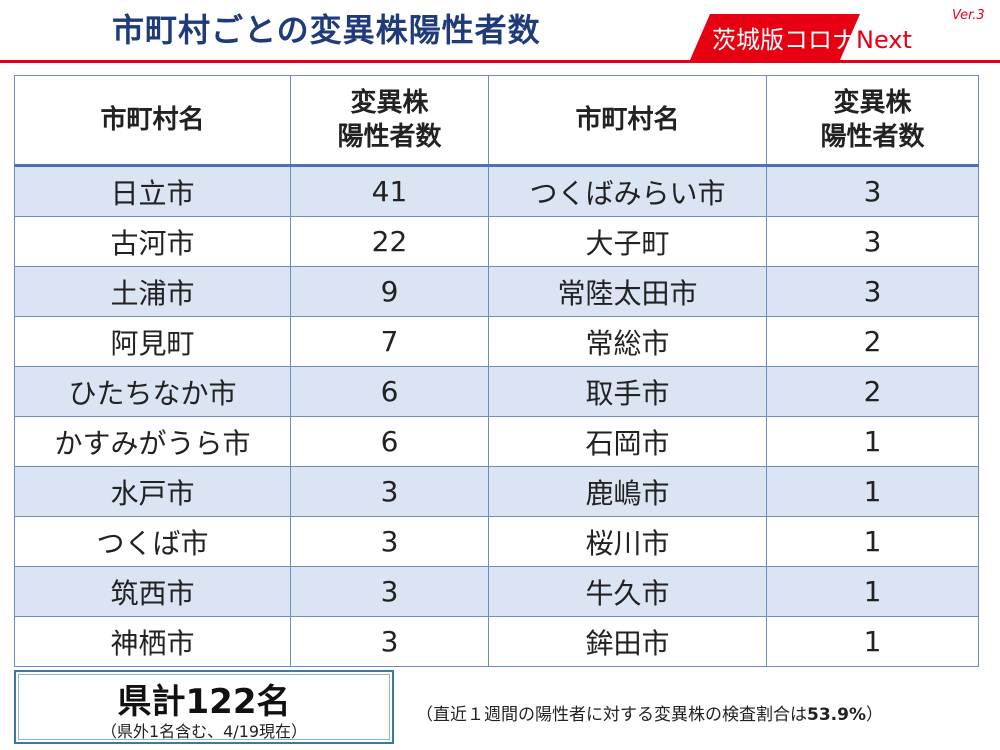 This screenshot has height=750, width=1000. What do you see at coordinates (627, 341) in the screenshot?
I see `municipality-cell: 常総市` at bounding box center [627, 341].